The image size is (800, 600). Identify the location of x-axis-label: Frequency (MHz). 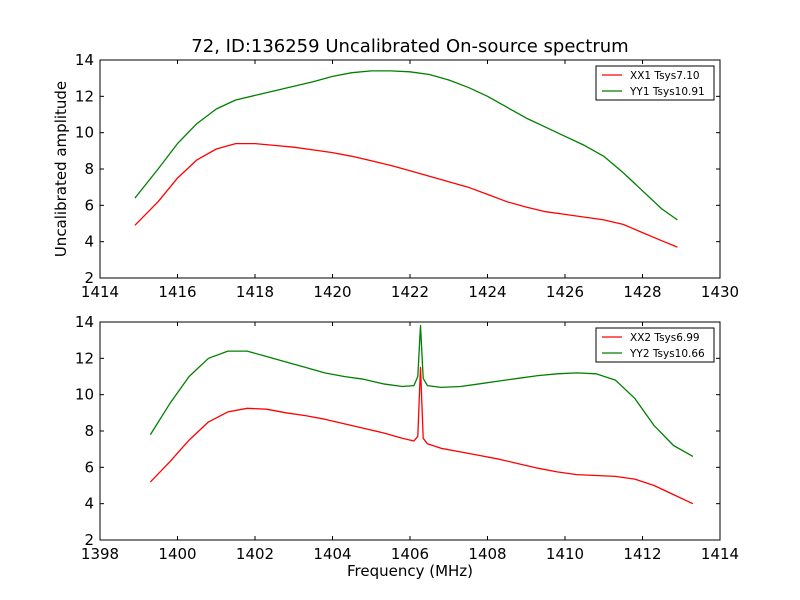
(410, 571).